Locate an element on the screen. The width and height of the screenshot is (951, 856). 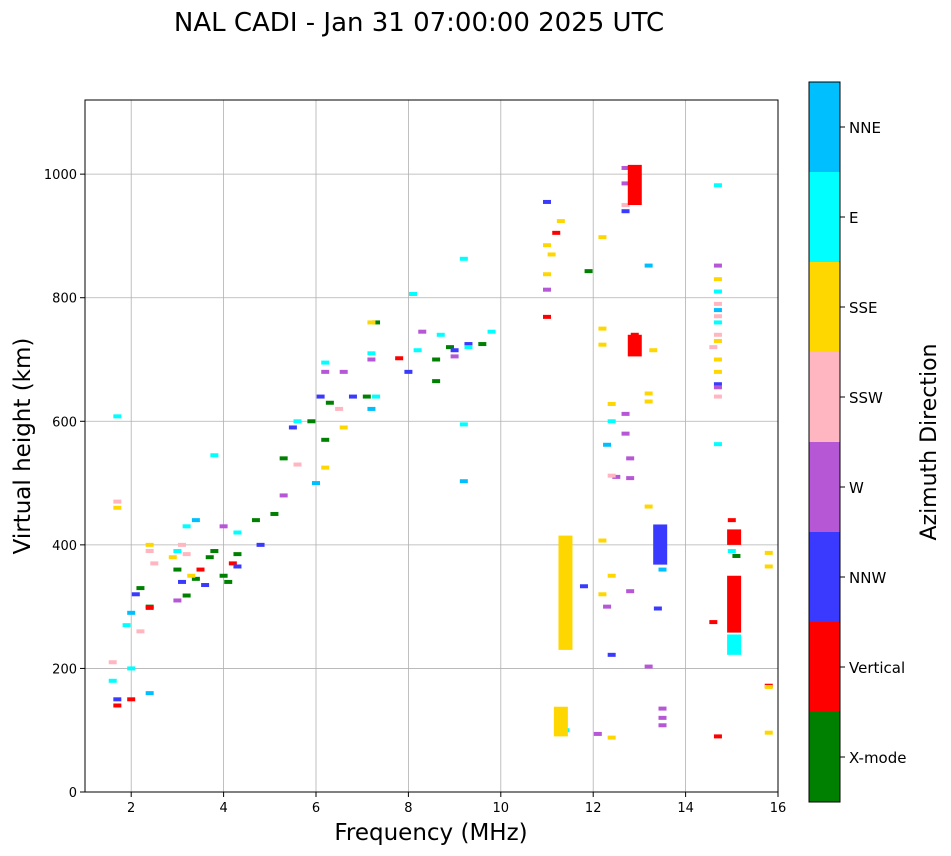
colorbar-tick-label: SSE is located at coordinates (863, 308).